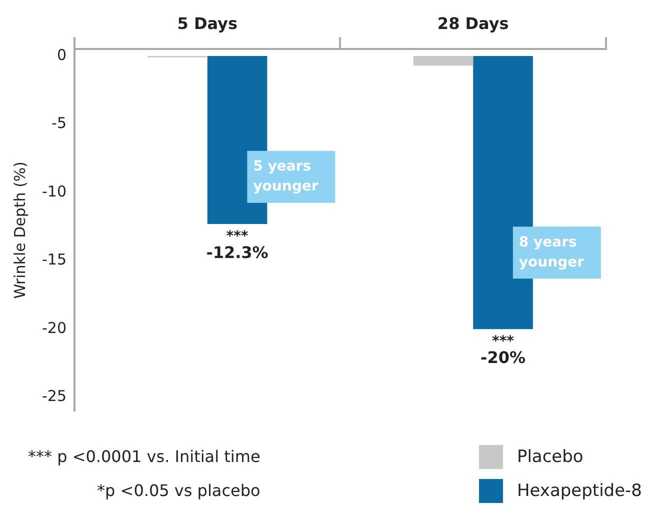 The width and height of the screenshot is (654, 517). What do you see at coordinates (59, 123) in the screenshot?
I see `y-tick-label: -5` at bounding box center [59, 123].